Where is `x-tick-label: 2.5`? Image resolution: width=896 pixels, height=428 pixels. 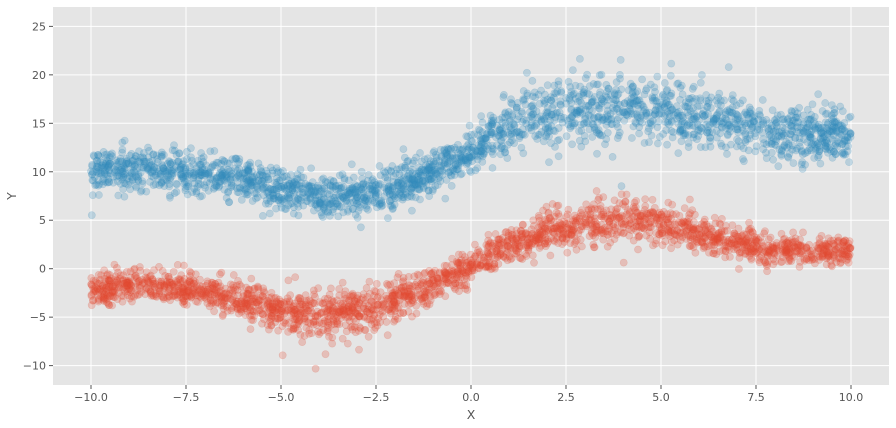
x-tick-label: 2.5 is located at coordinates (566, 397).